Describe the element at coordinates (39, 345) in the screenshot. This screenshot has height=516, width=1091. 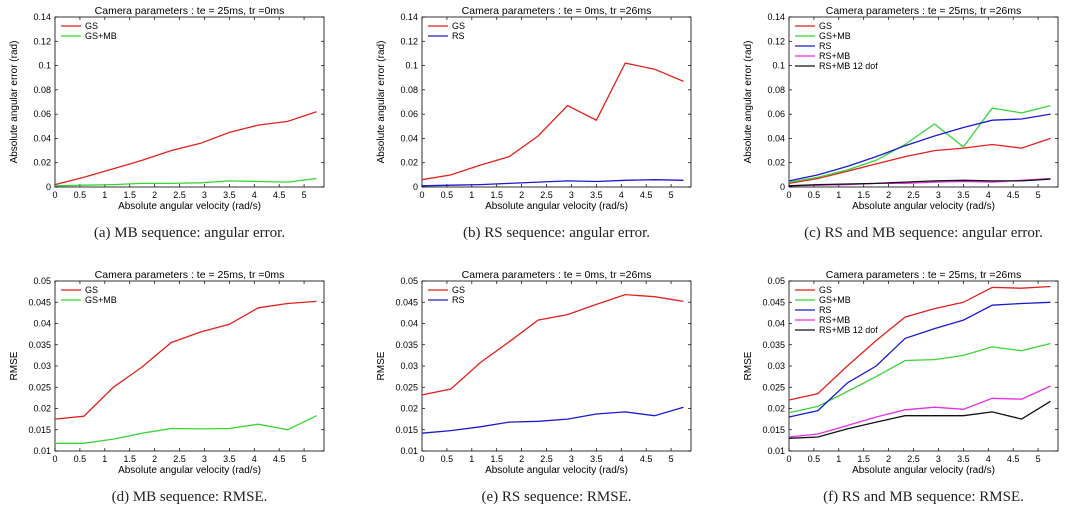
I see `y-tick-label: 0.035` at that location.